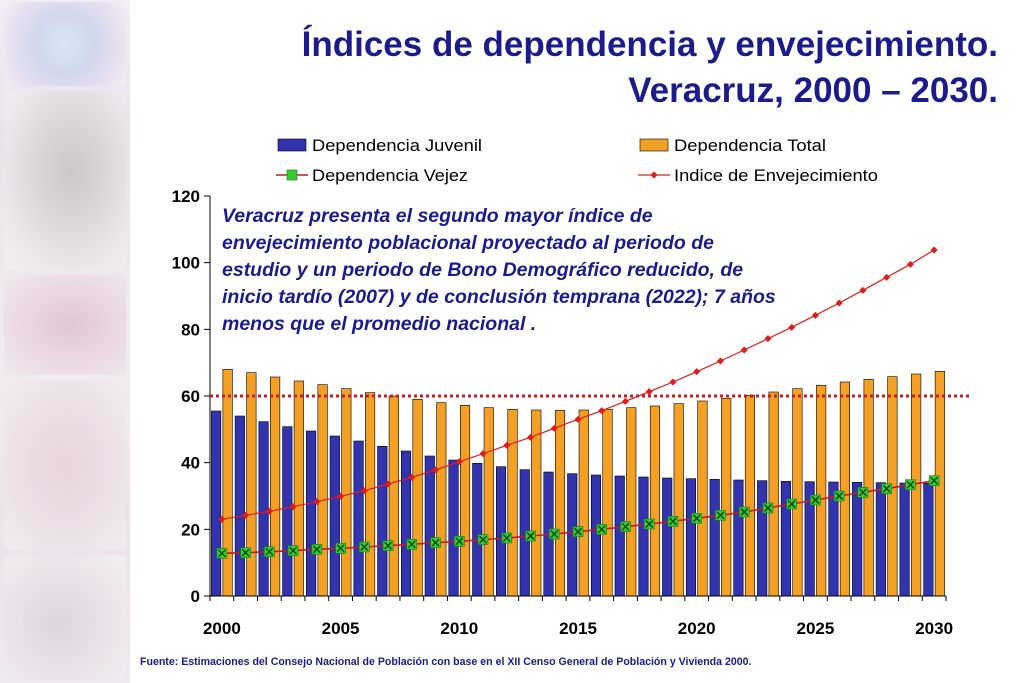 This screenshot has height=683, width=1024. Describe the element at coordinates (190, 329) in the screenshot. I see `y-tick-label: 80` at that location.